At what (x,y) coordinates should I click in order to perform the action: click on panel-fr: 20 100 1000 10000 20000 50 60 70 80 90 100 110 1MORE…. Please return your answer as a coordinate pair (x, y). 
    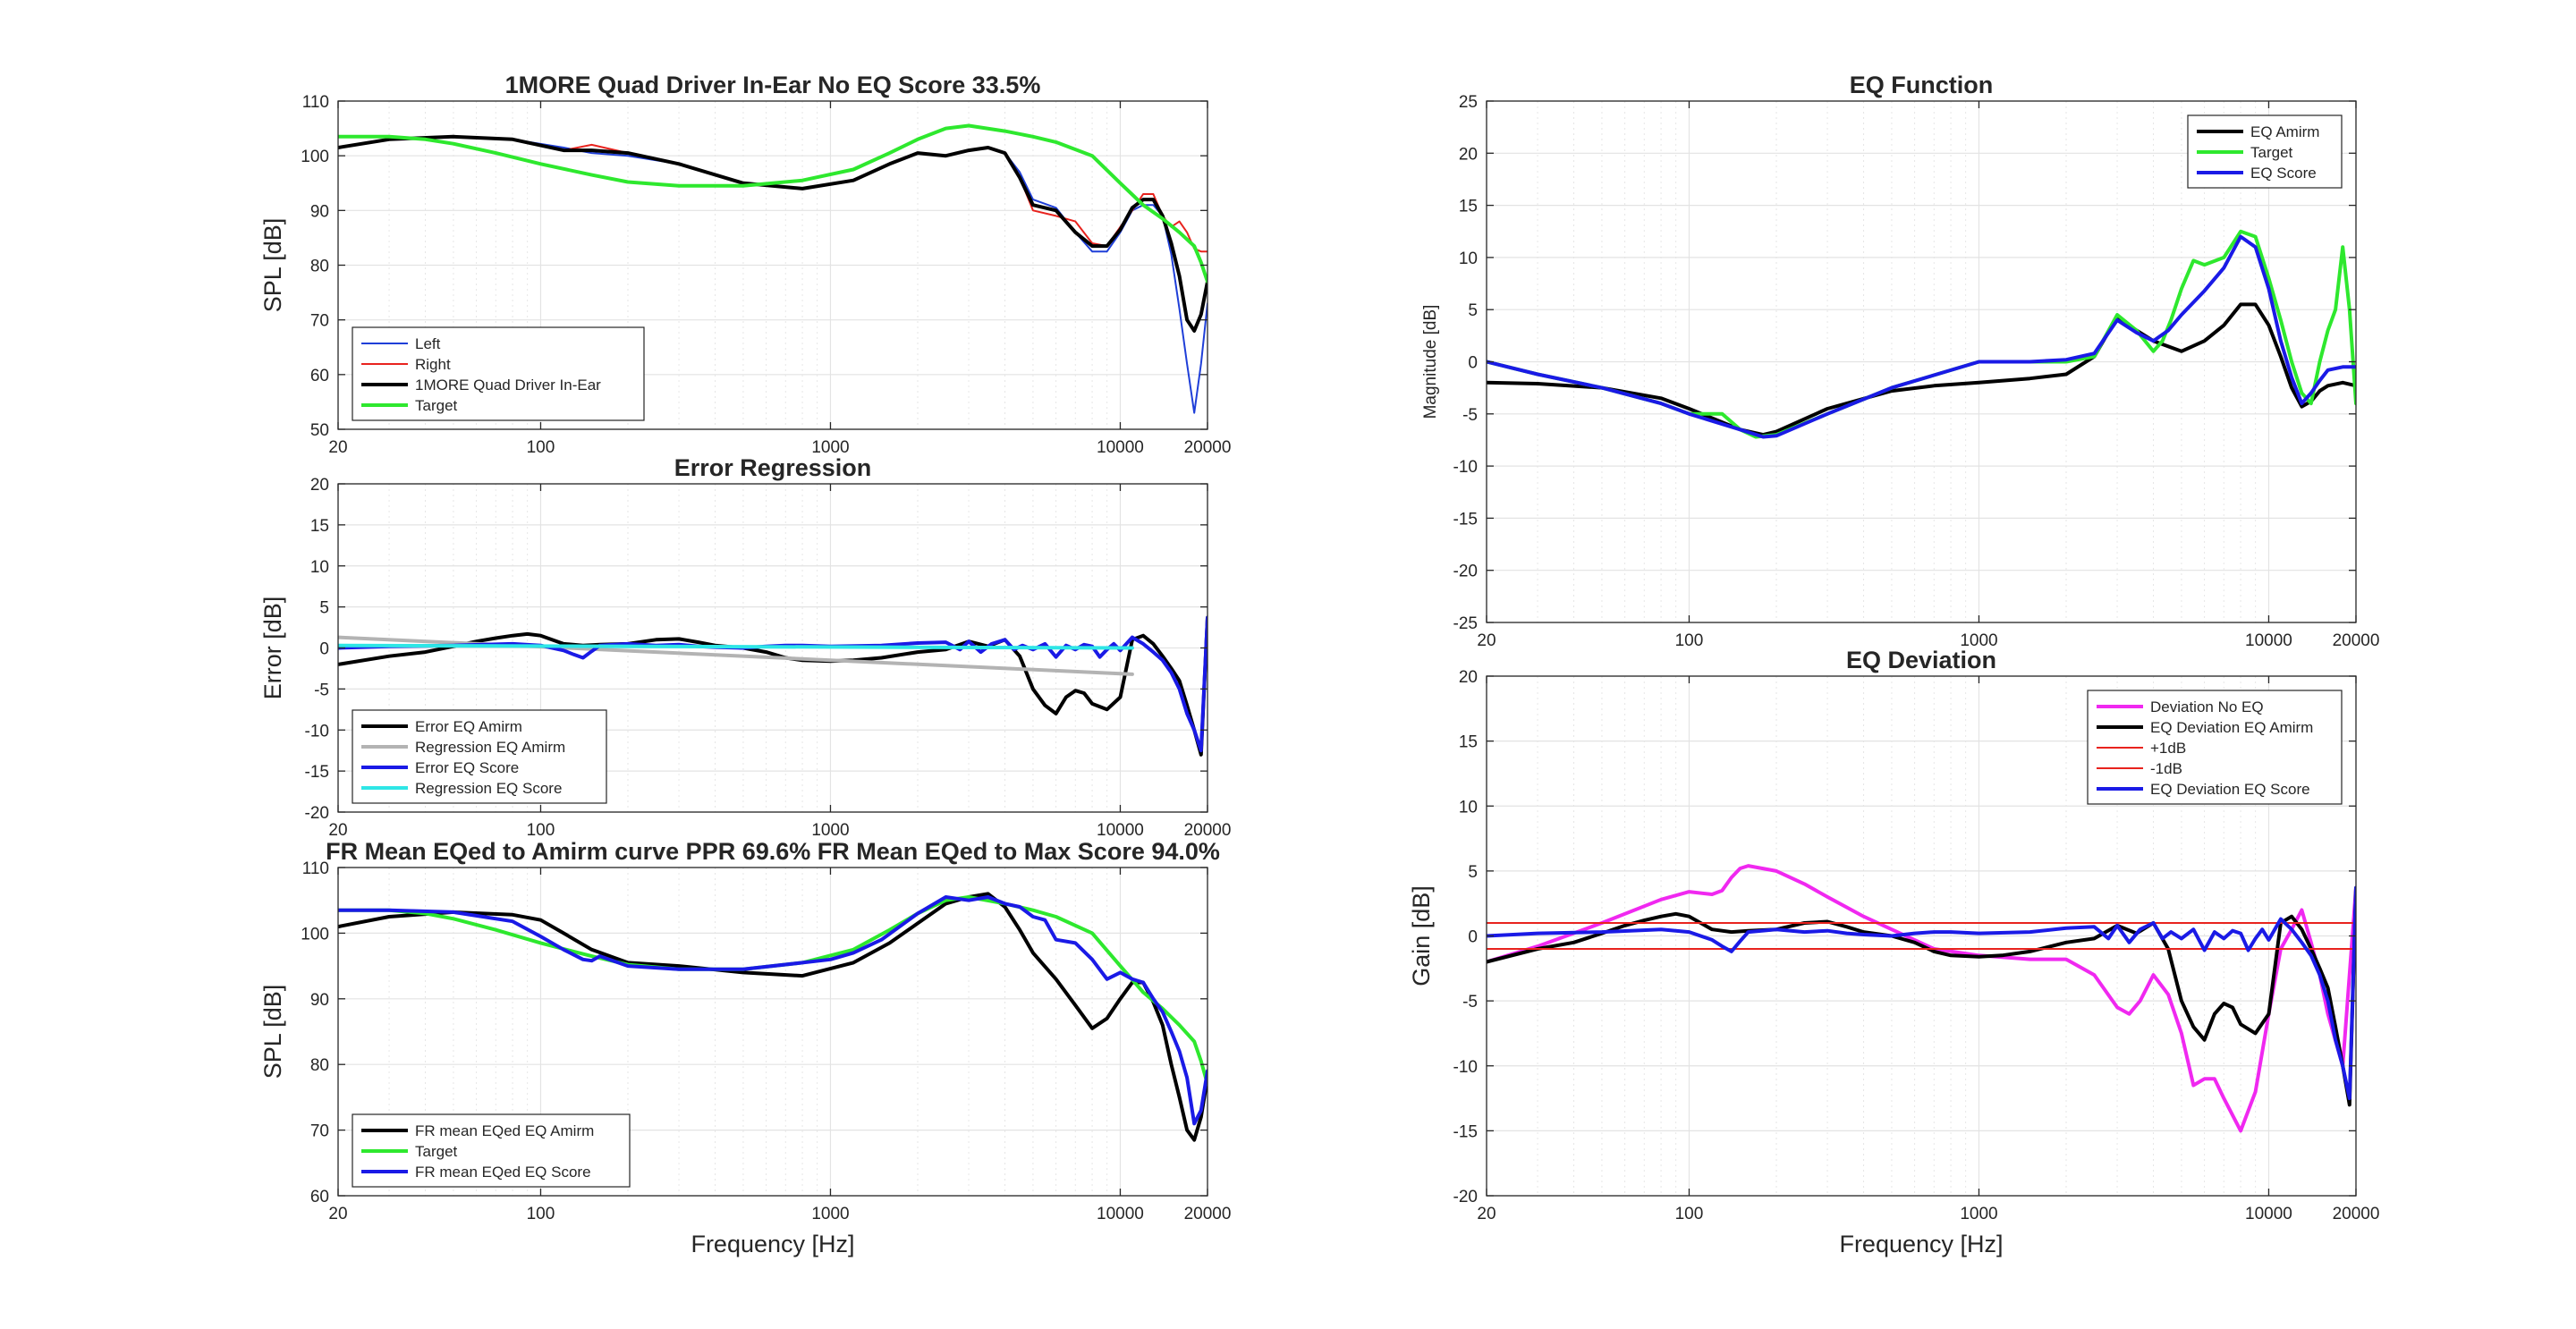
    Looking at the image, I should click on (745, 264).